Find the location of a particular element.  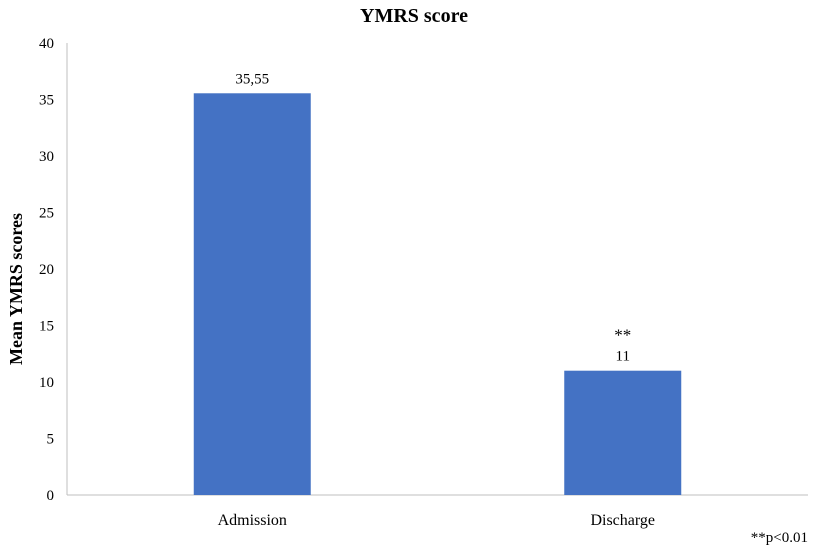

y-axis-label: Mean YMRS scores is located at coordinates (16, 289).